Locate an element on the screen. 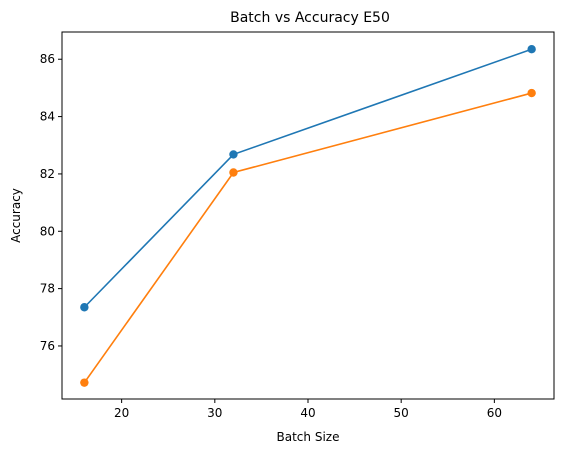 Image resolution: width=563 pixels, height=453 pixels. y-tick-label: 86 is located at coordinates (47, 59).